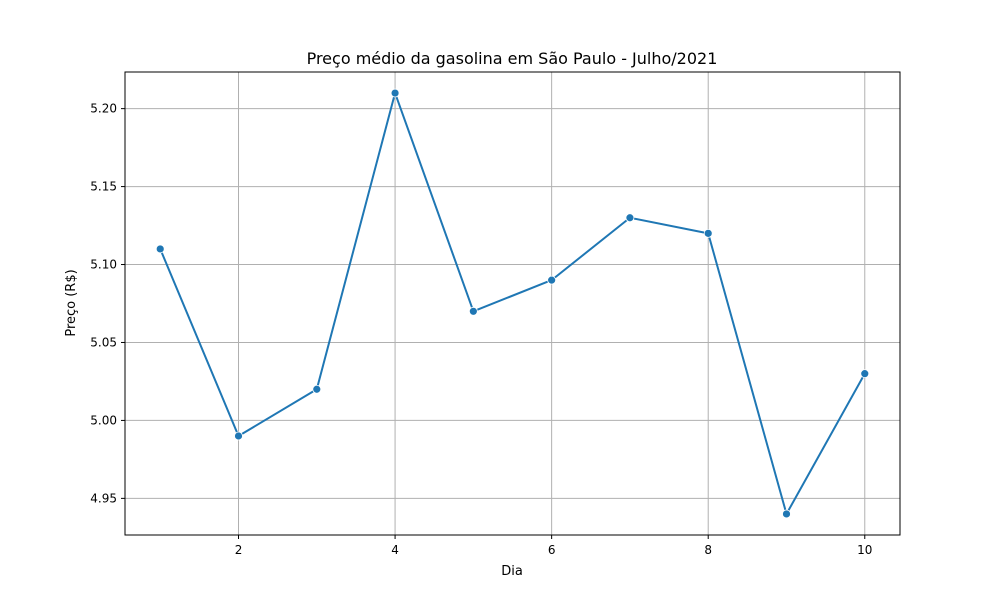 The height and width of the screenshot is (600, 1000). I want to click on x-tick-label: 6, so click(552, 550).